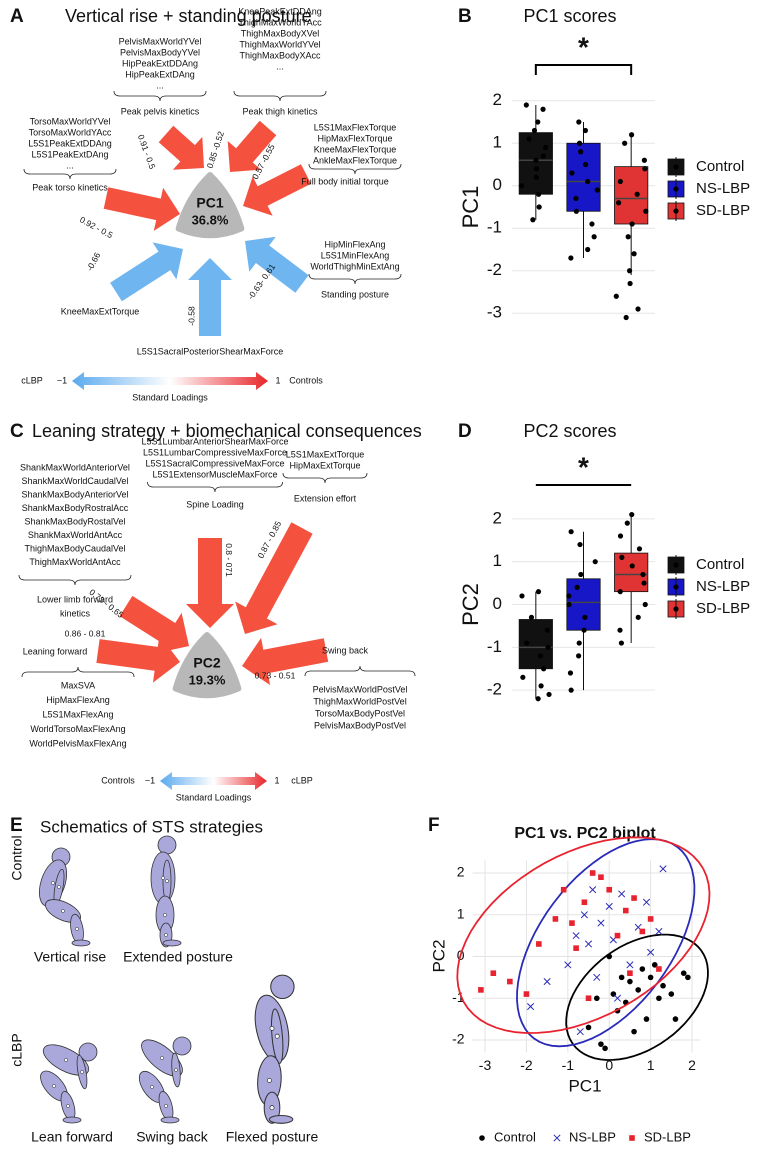 This screenshot has width=768, height=1156. Describe the element at coordinates (214, 463) in the screenshot. I see `variable: L5S1SacralCompressiveMaxForce` at that location.